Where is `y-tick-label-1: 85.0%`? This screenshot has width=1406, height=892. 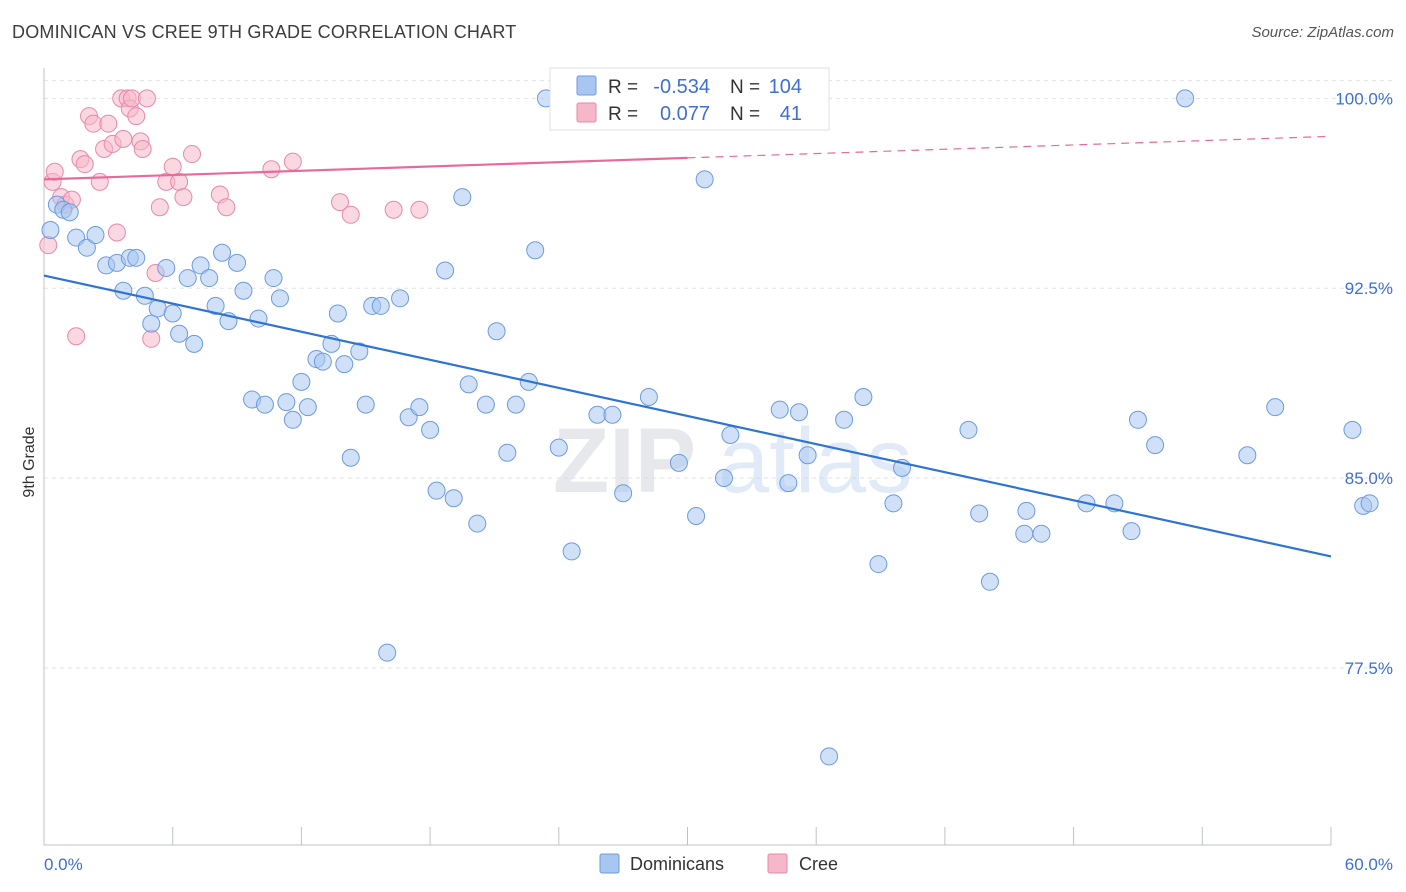 y-tick-label-1: 85.0% is located at coordinates (1369, 478).